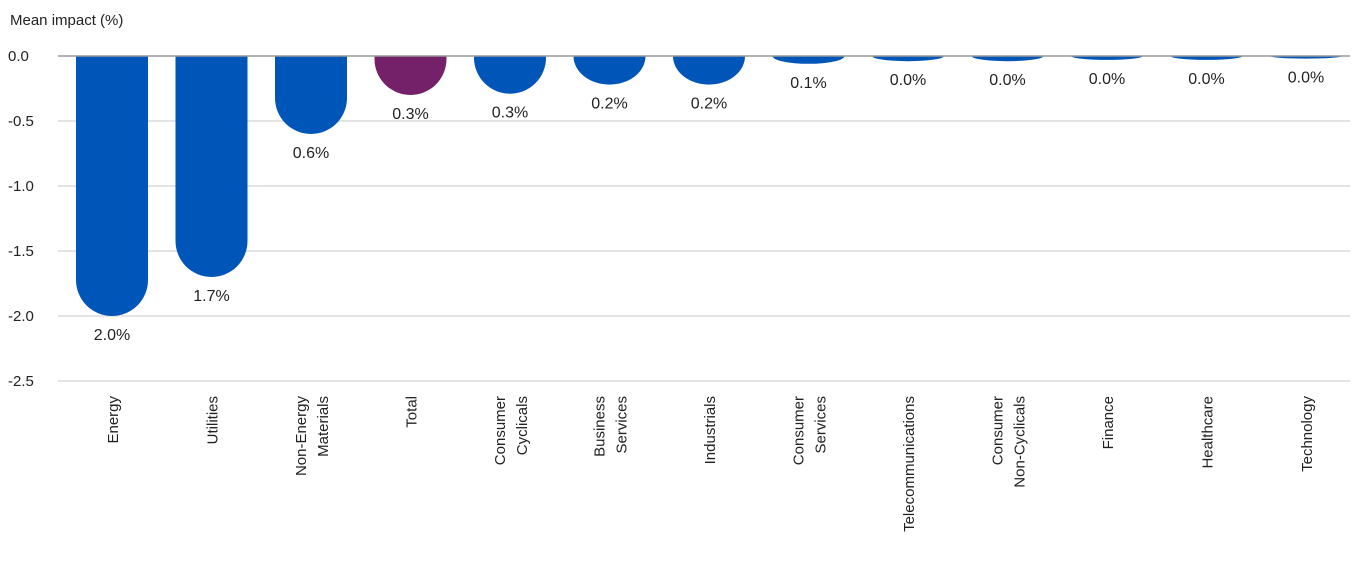  I want to click on x-tick-label: Energy, so click(113, 420).